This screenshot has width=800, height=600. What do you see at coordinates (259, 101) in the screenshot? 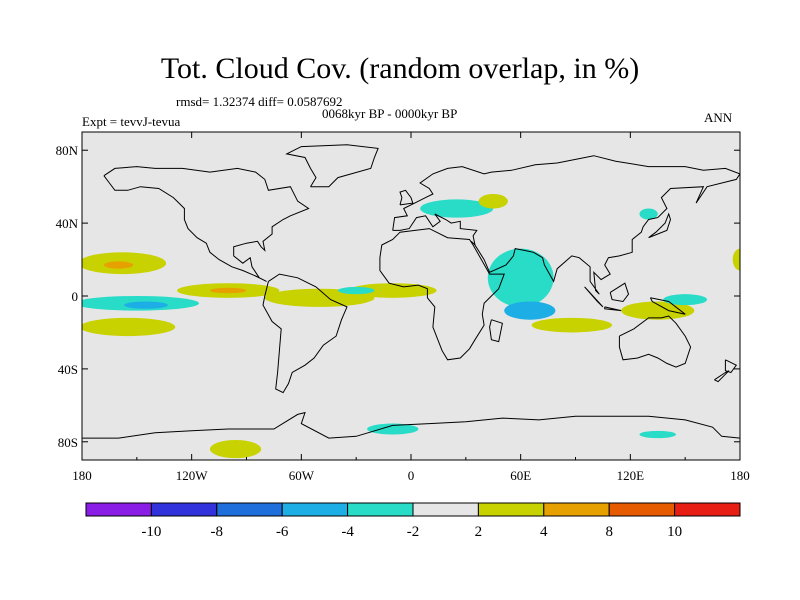
I see `stats-label: rmsd= 1.32374 diff= 0.0587692` at bounding box center [259, 101].